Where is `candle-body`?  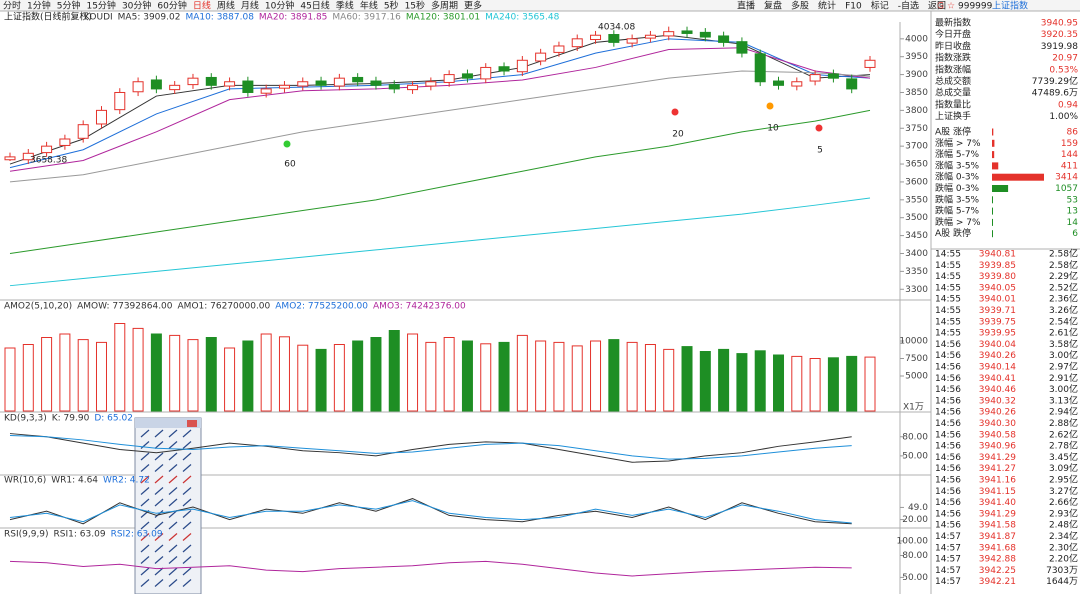 candle-body is located at coordinates (541, 57).